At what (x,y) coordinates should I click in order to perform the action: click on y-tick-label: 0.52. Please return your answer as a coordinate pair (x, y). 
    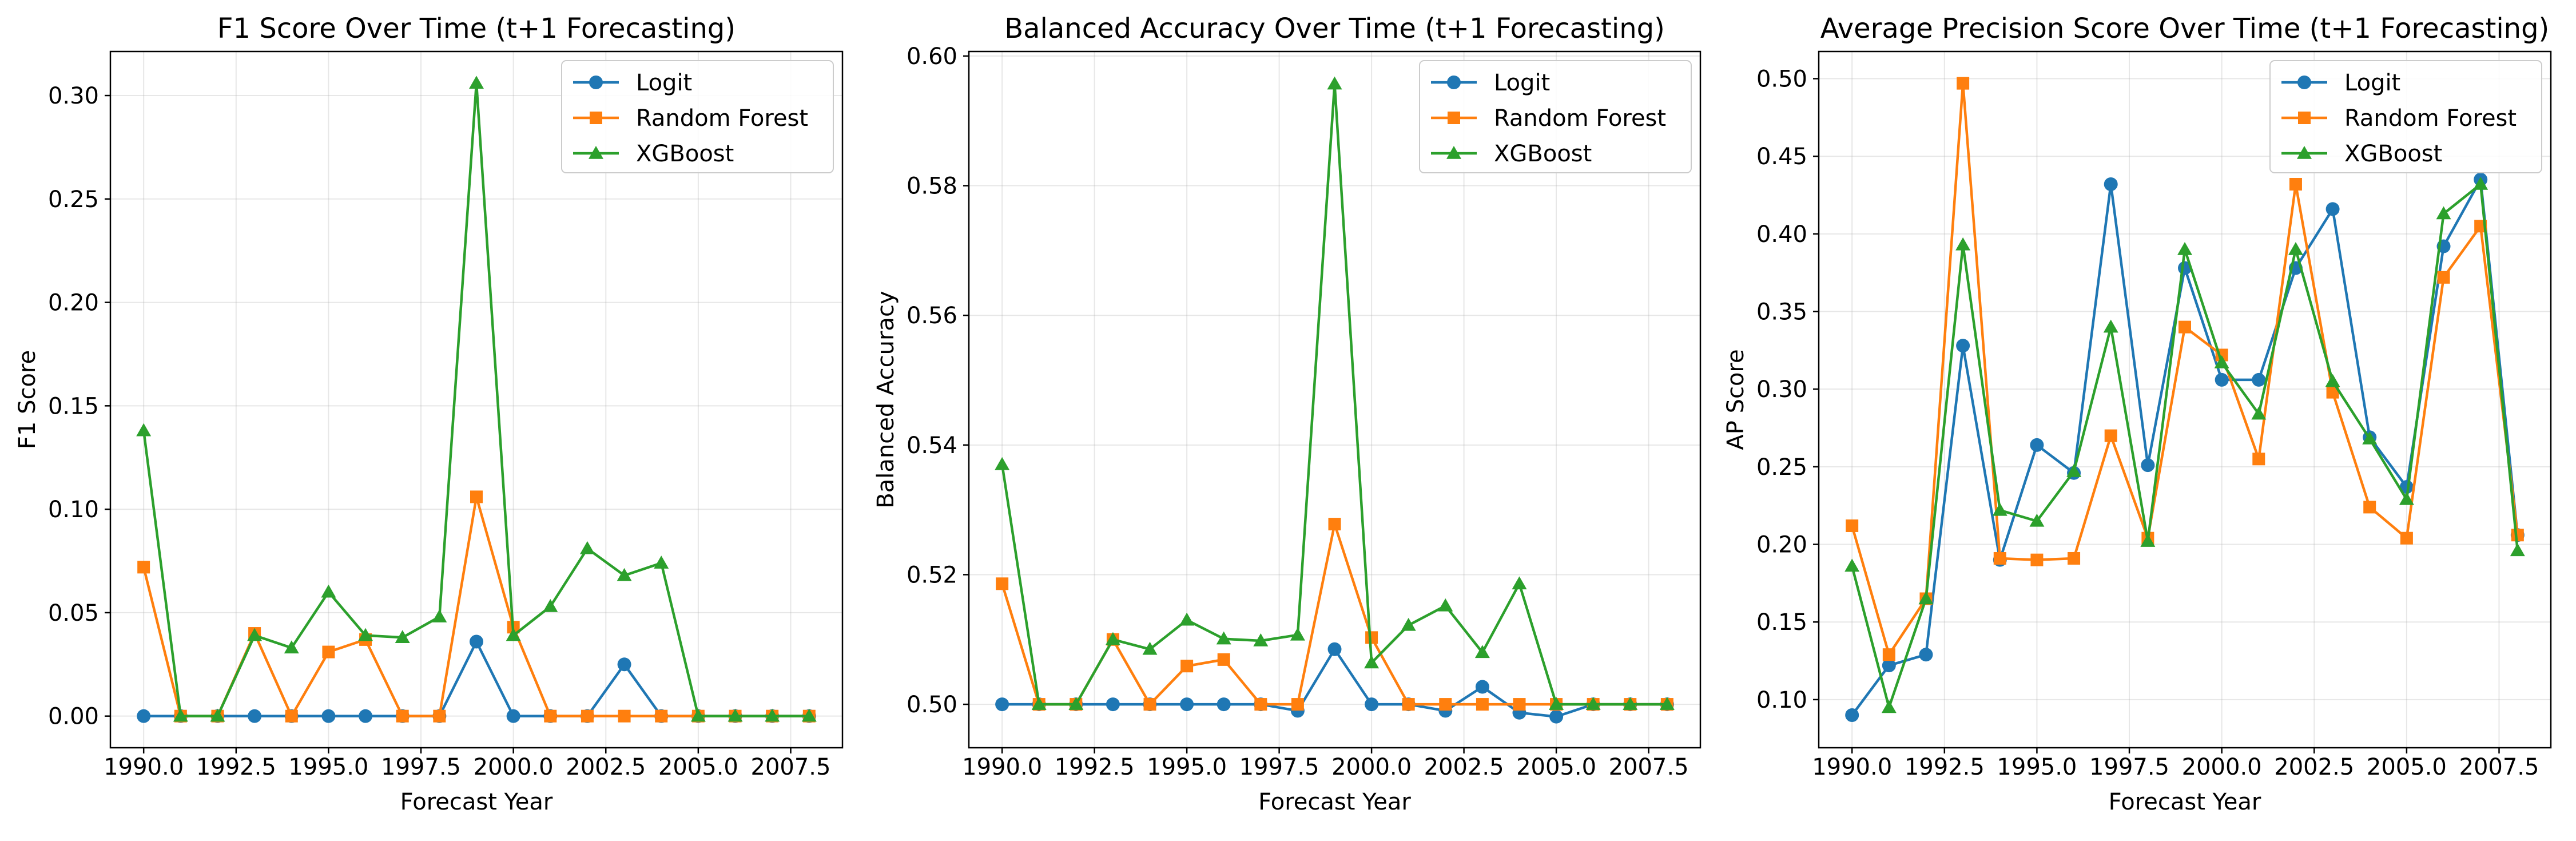
    Looking at the image, I should click on (932, 575).